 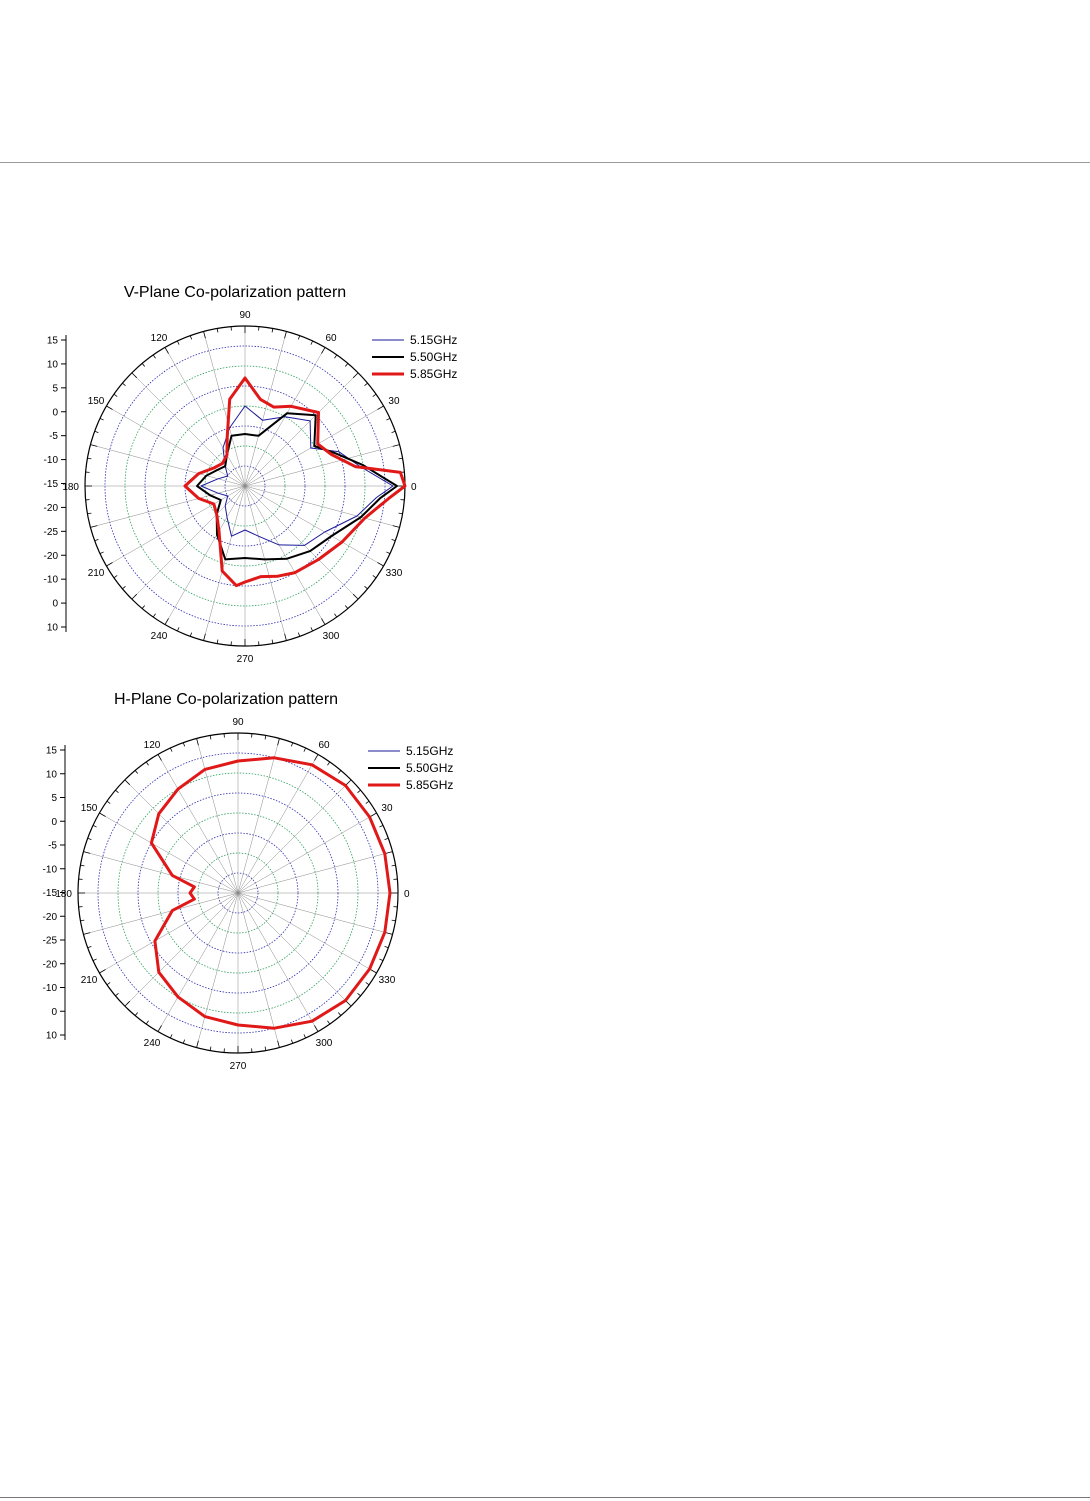 I want to click on chart-title: V-Plane Co-polarization pattern, so click(x=235, y=292).